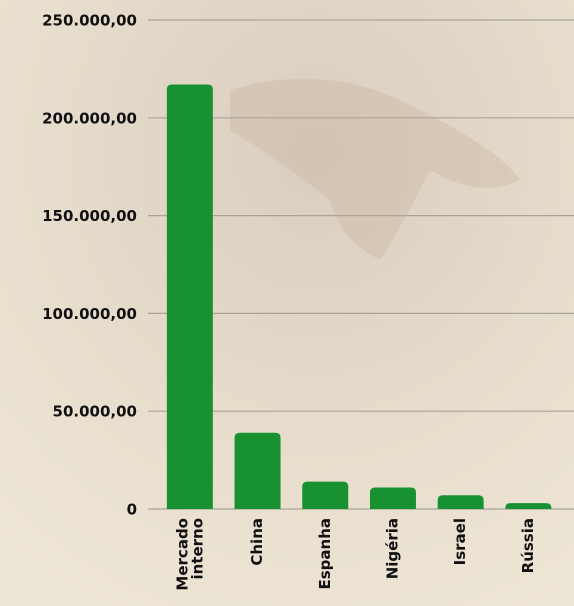 Image resolution: width=574 pixels, height=606 pixels. Describe the element at coordinates (132, 510) in the screenshot. I see `y-tick-label: 0` at that location.